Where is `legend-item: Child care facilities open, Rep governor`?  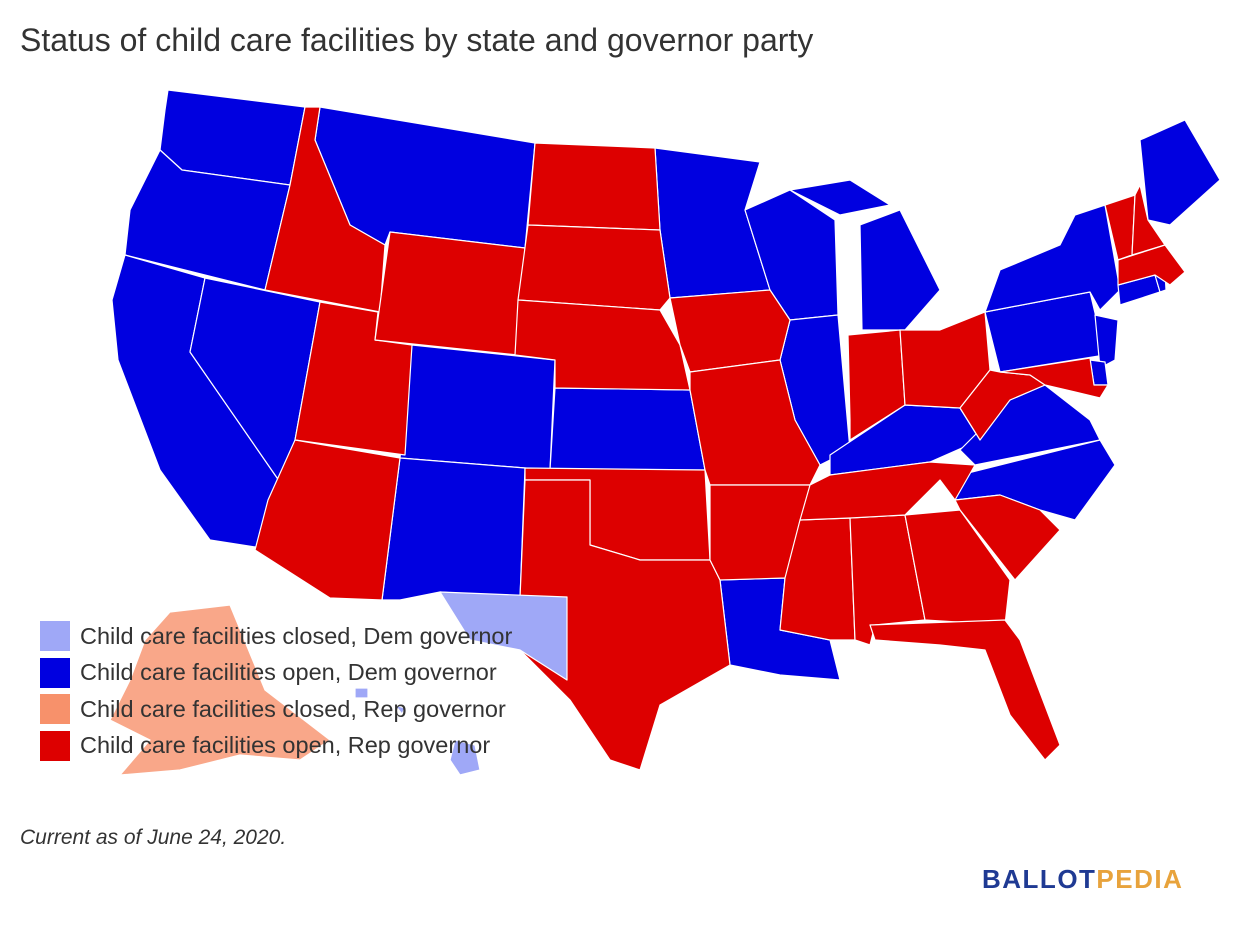
legend-item: Child care facilities open, Rep governor is located at coordinates (276, 746).